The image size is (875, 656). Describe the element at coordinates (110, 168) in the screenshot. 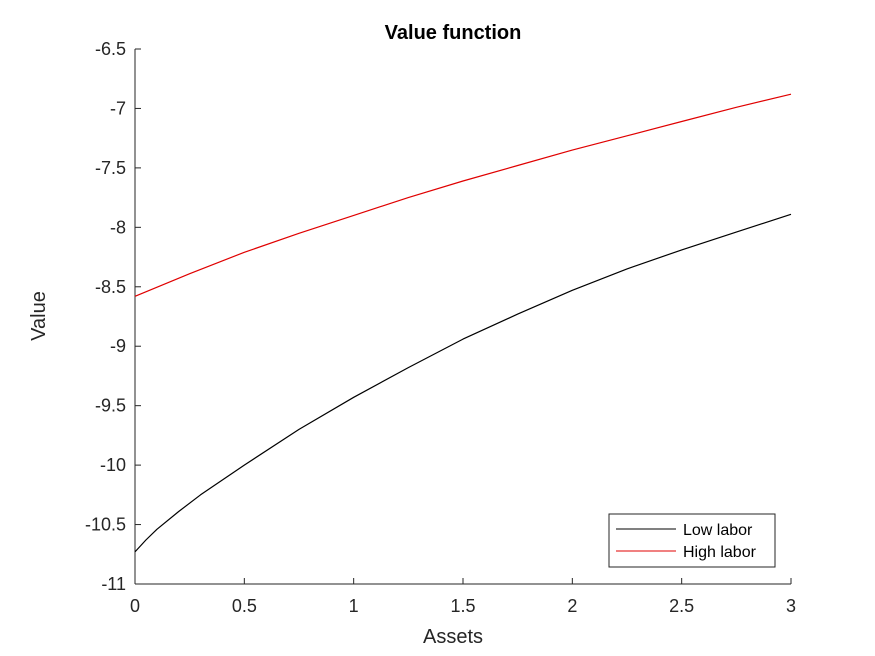

I see `y-tick-label: -7.5` at that location.